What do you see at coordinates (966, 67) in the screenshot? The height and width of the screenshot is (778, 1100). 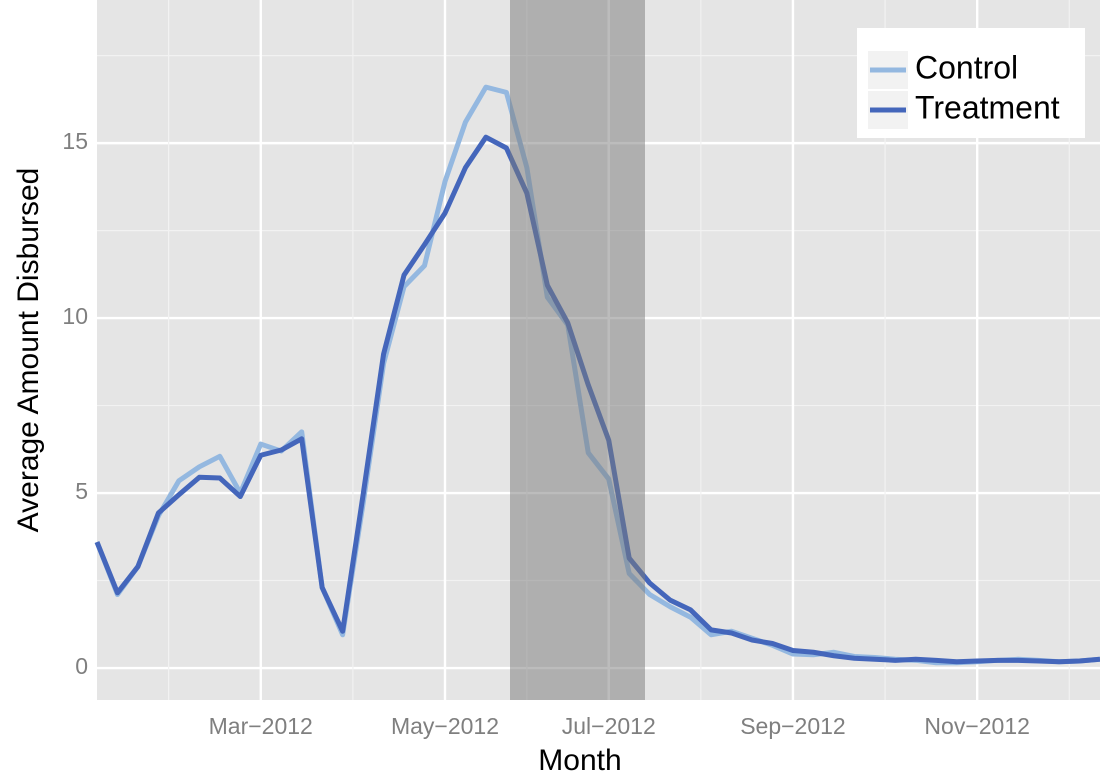 I see `legend-label: Control` at bounding box center [966, 67].